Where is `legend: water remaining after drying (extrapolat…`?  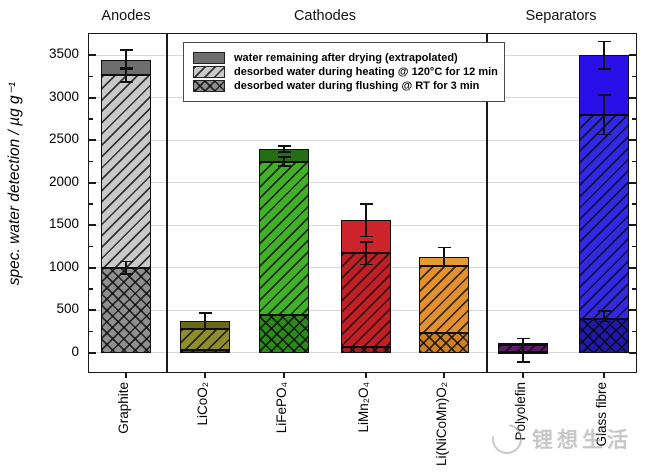 legend: water remaining after drying (extrapolat… is located at coordinates (344, 72).